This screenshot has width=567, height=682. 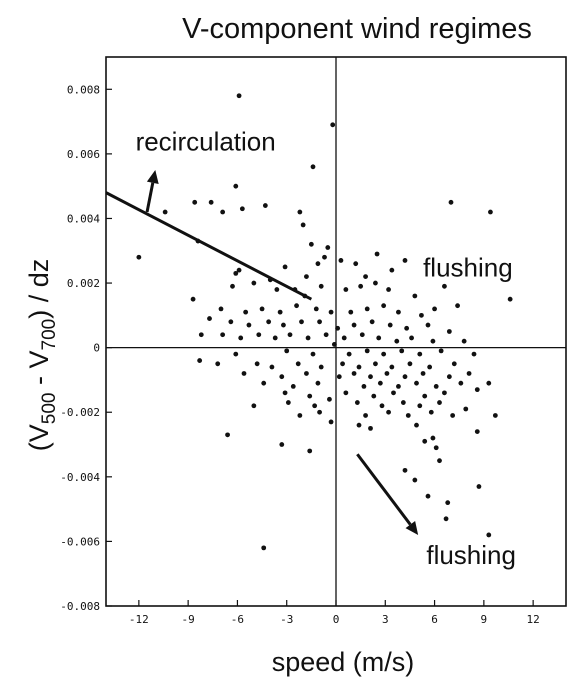 I want to click on chart-title: V-component wind regimes, so click(x=357, y=29).